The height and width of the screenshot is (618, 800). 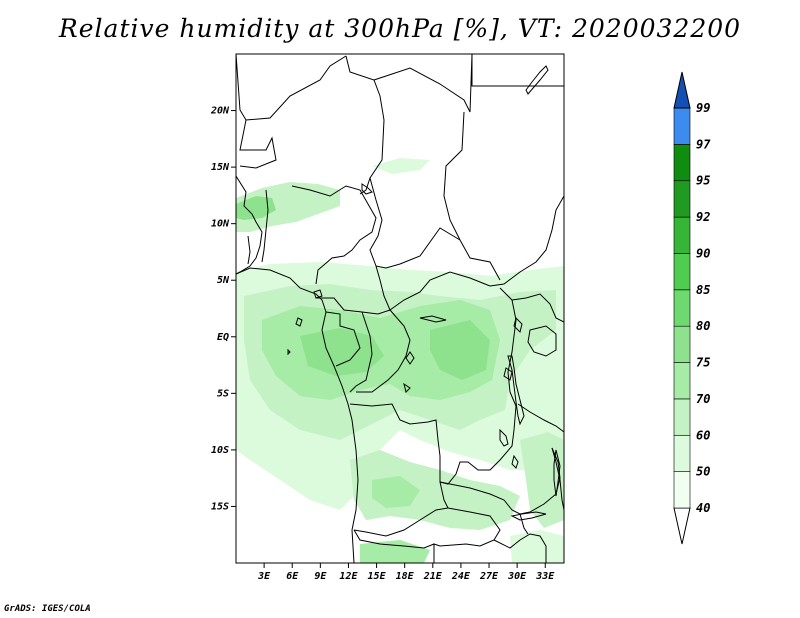 What do you see at coordinates (256, 208) in the screenshot?
I see `humidity-region-west-africa-core` at bounding box center [256, 208].